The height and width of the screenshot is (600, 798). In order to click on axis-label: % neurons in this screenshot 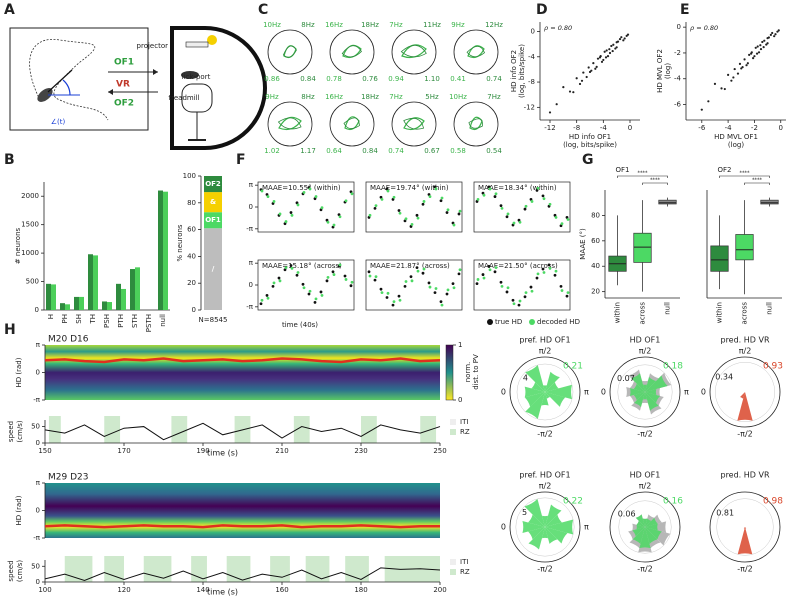, I will do `click(180, 242)`.